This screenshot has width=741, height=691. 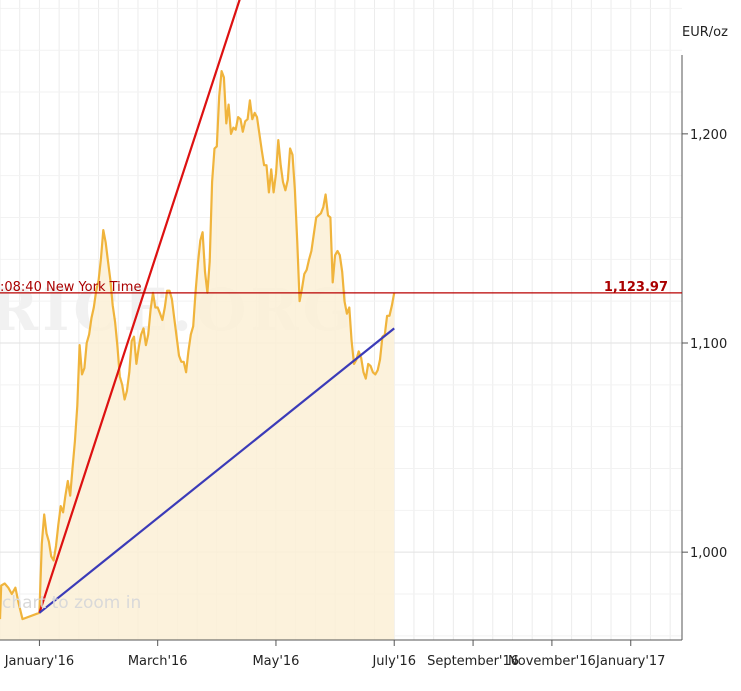 I want to click on y-tick-label: 1,200, so click(x=708, y=135).